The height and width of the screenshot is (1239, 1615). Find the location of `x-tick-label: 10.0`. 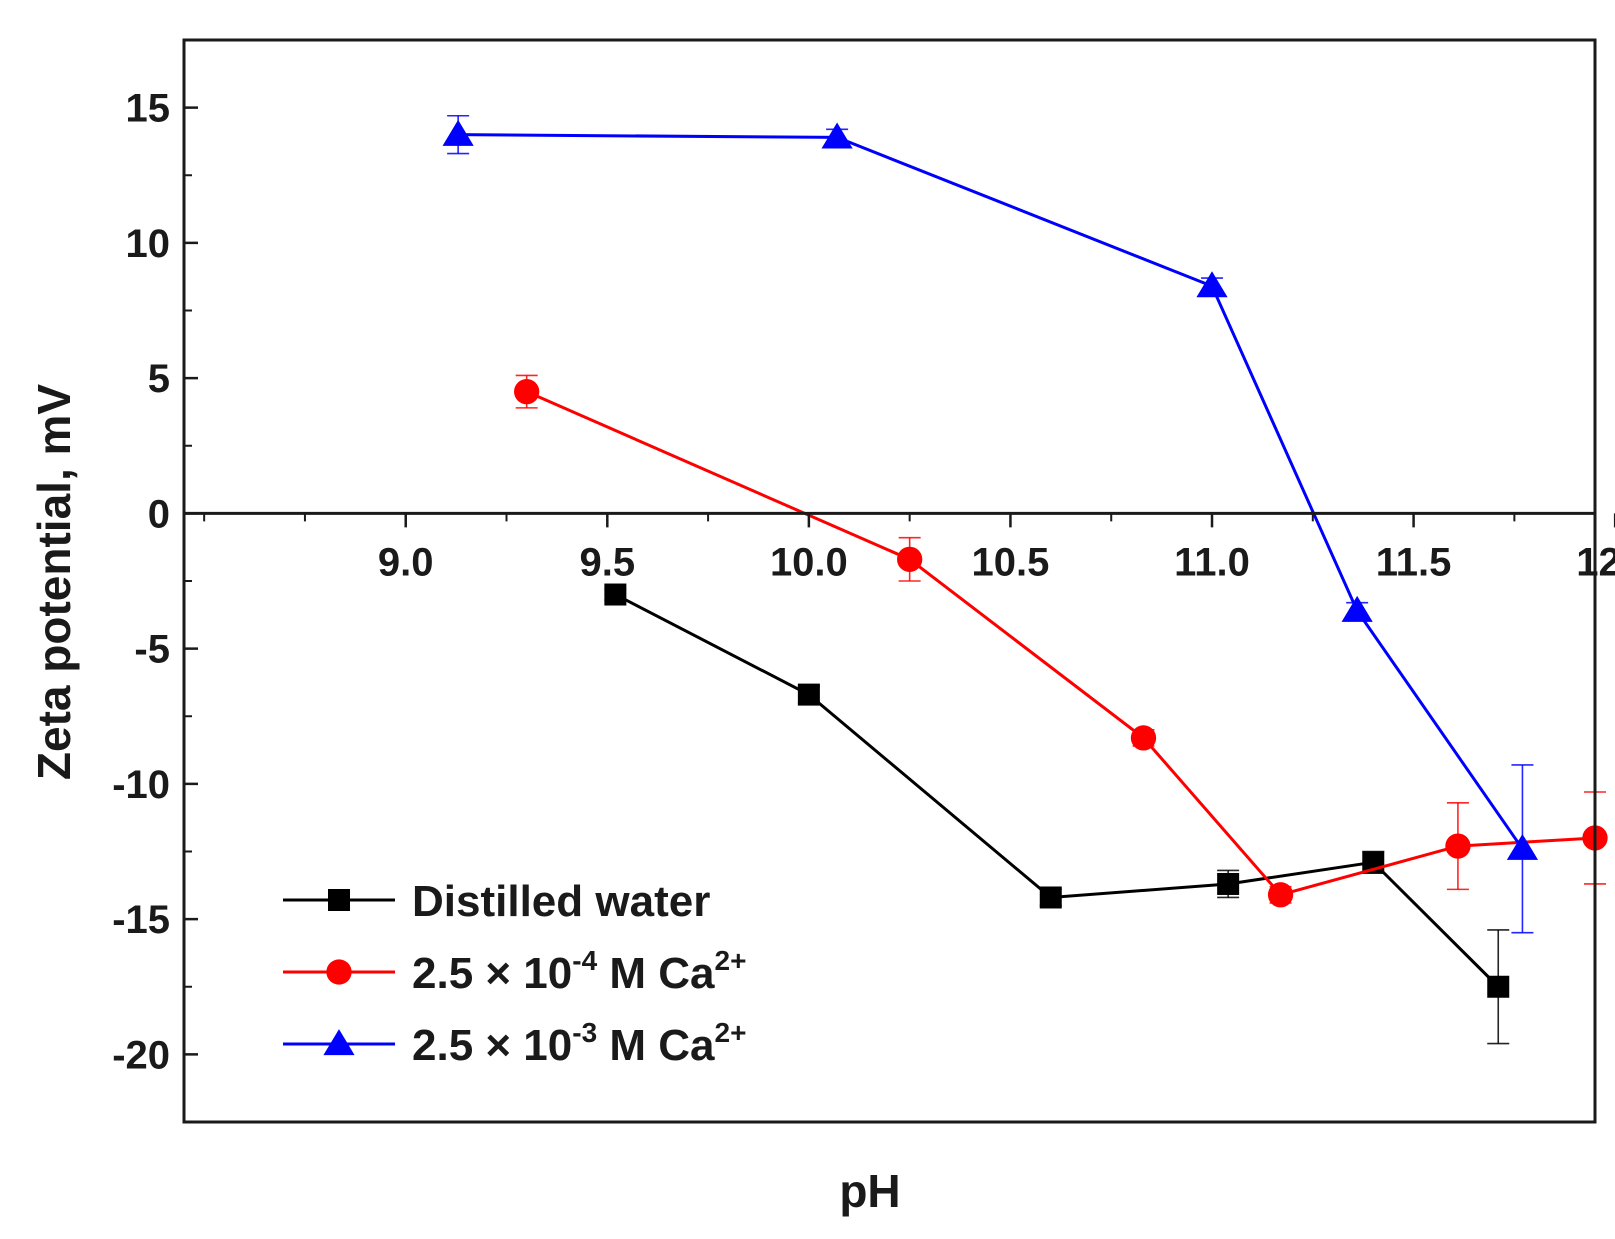

x-tick-label: 10.0 is located at coordinates (809, 562).